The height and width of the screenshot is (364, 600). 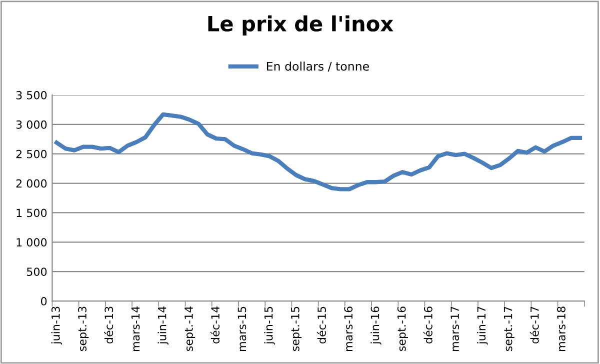 I want to click on y-tick-label: 0, so click(x=44, y=301).